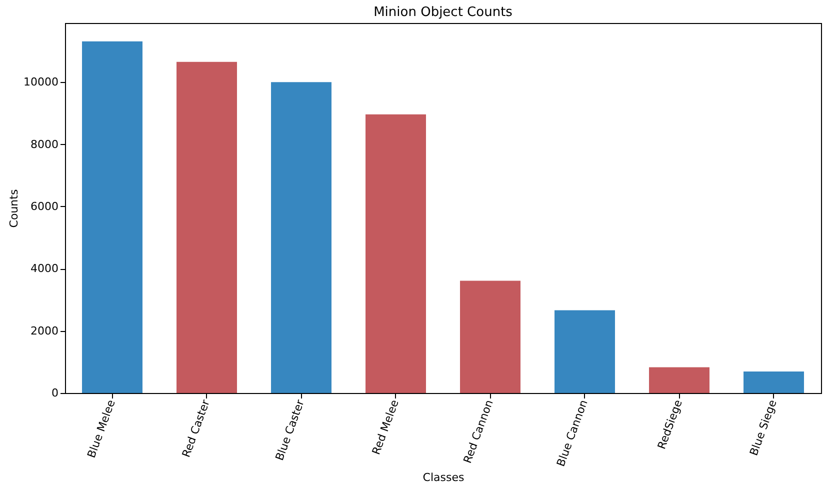 The image size is (823, 497). What do you see at coordinates (44, 331) in the screenshot?
I see `y-tick-label: 2000` at bounding box center [44, 331].